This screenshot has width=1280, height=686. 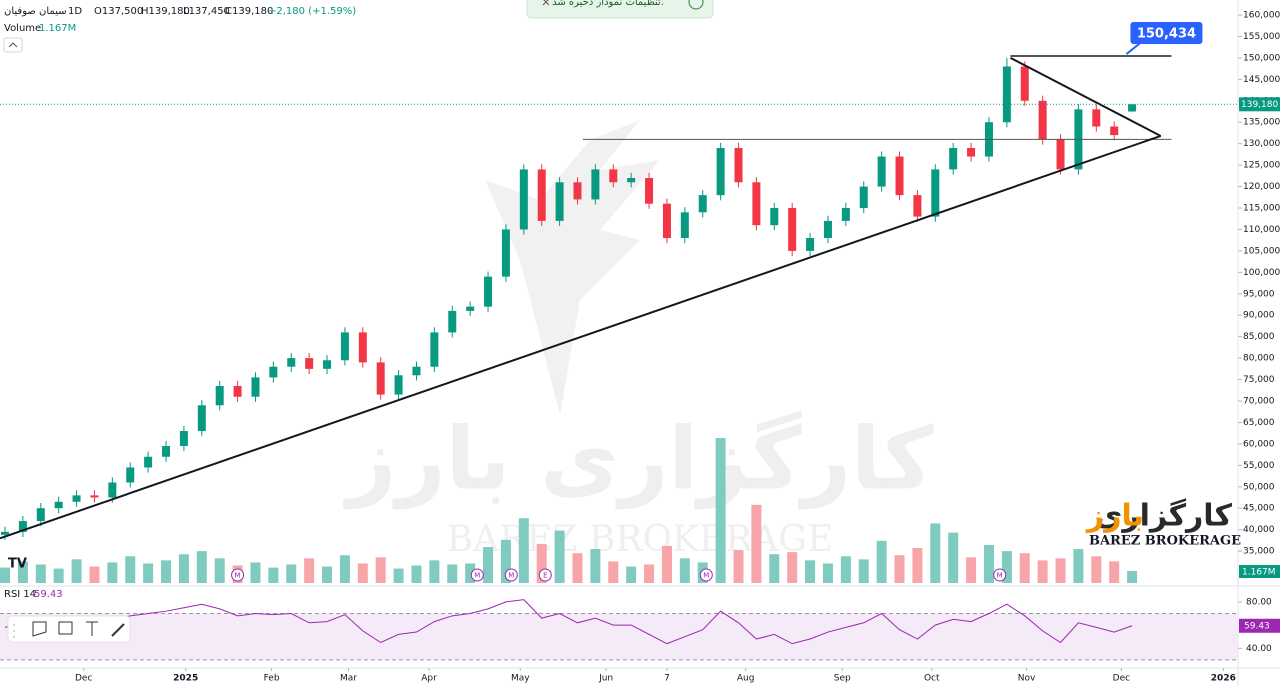 I want to click on level-callout, so click(x=1166, y=33).